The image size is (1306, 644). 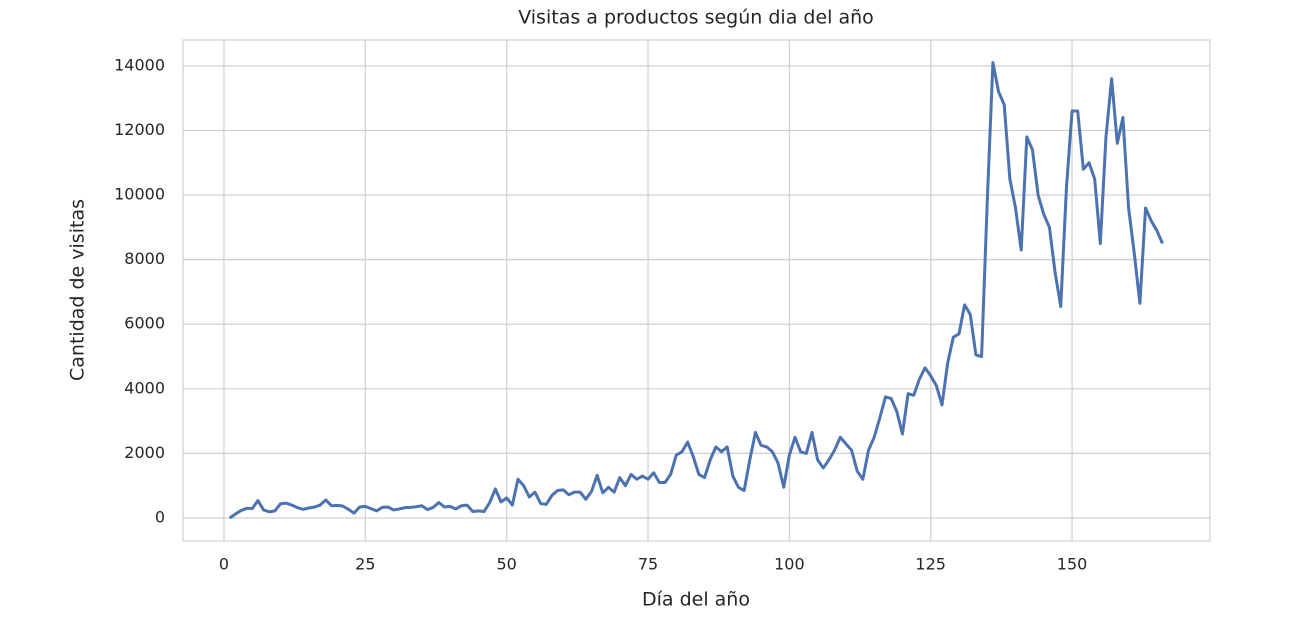 I want to click on y-axis-label: Cantidad de visitas, so click(x=78, y=290).